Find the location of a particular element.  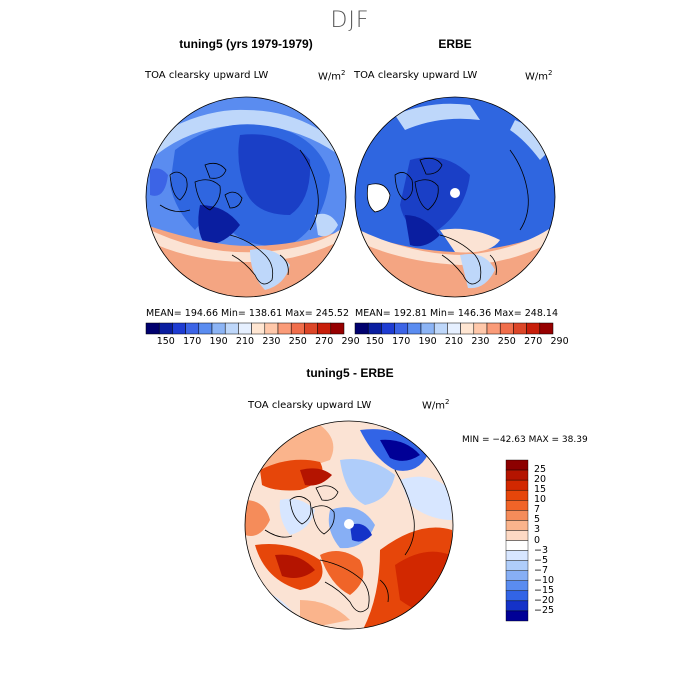

difference-colorbar-tick-label: −3 is located at coordinates (541, 550).